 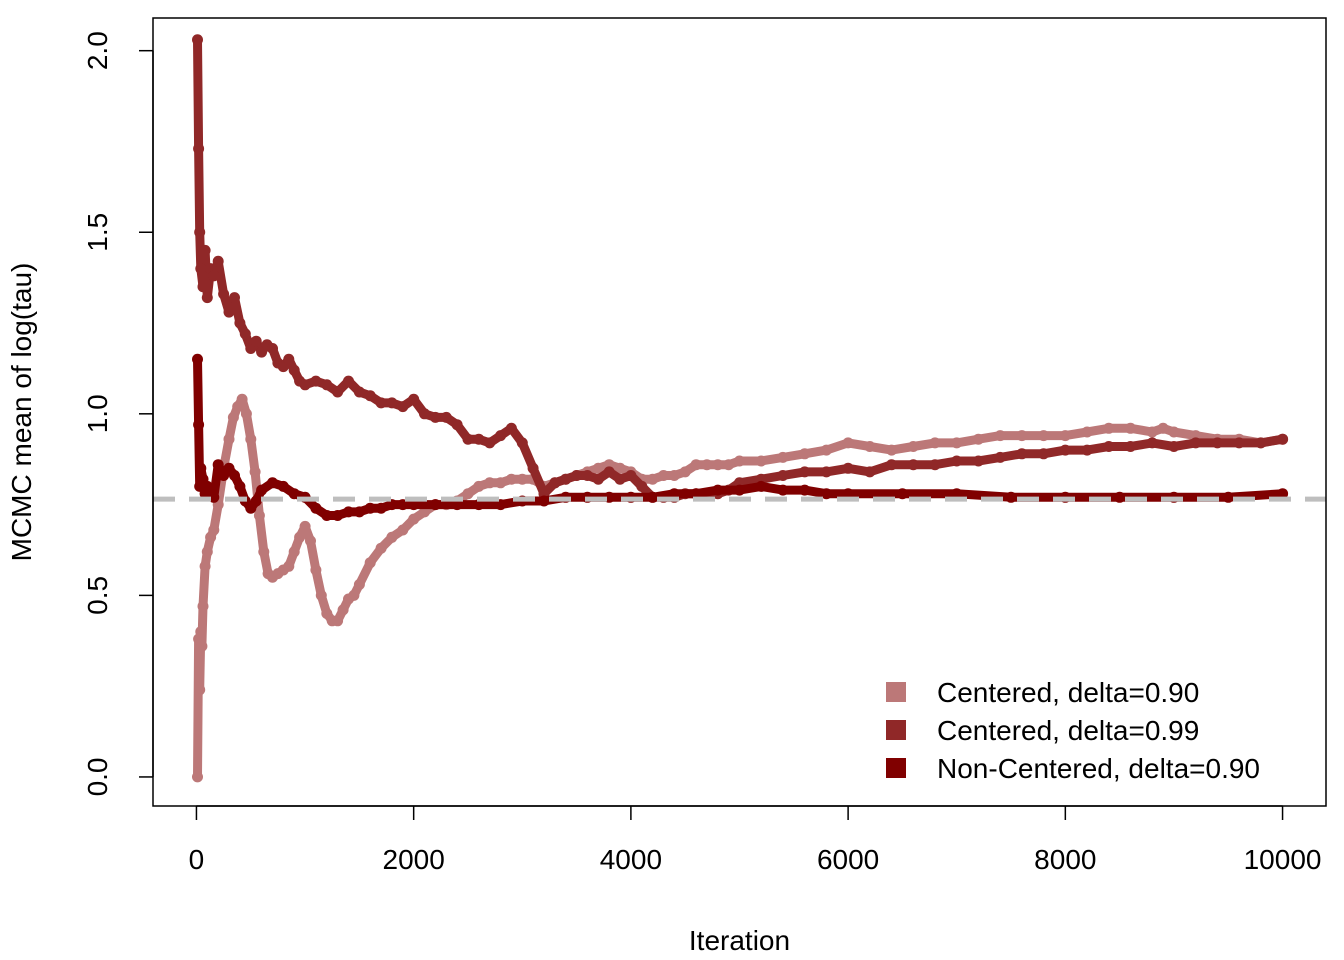 I want to click on legend-item: Centered, delta=0.99, so click(x=1042, y=730).